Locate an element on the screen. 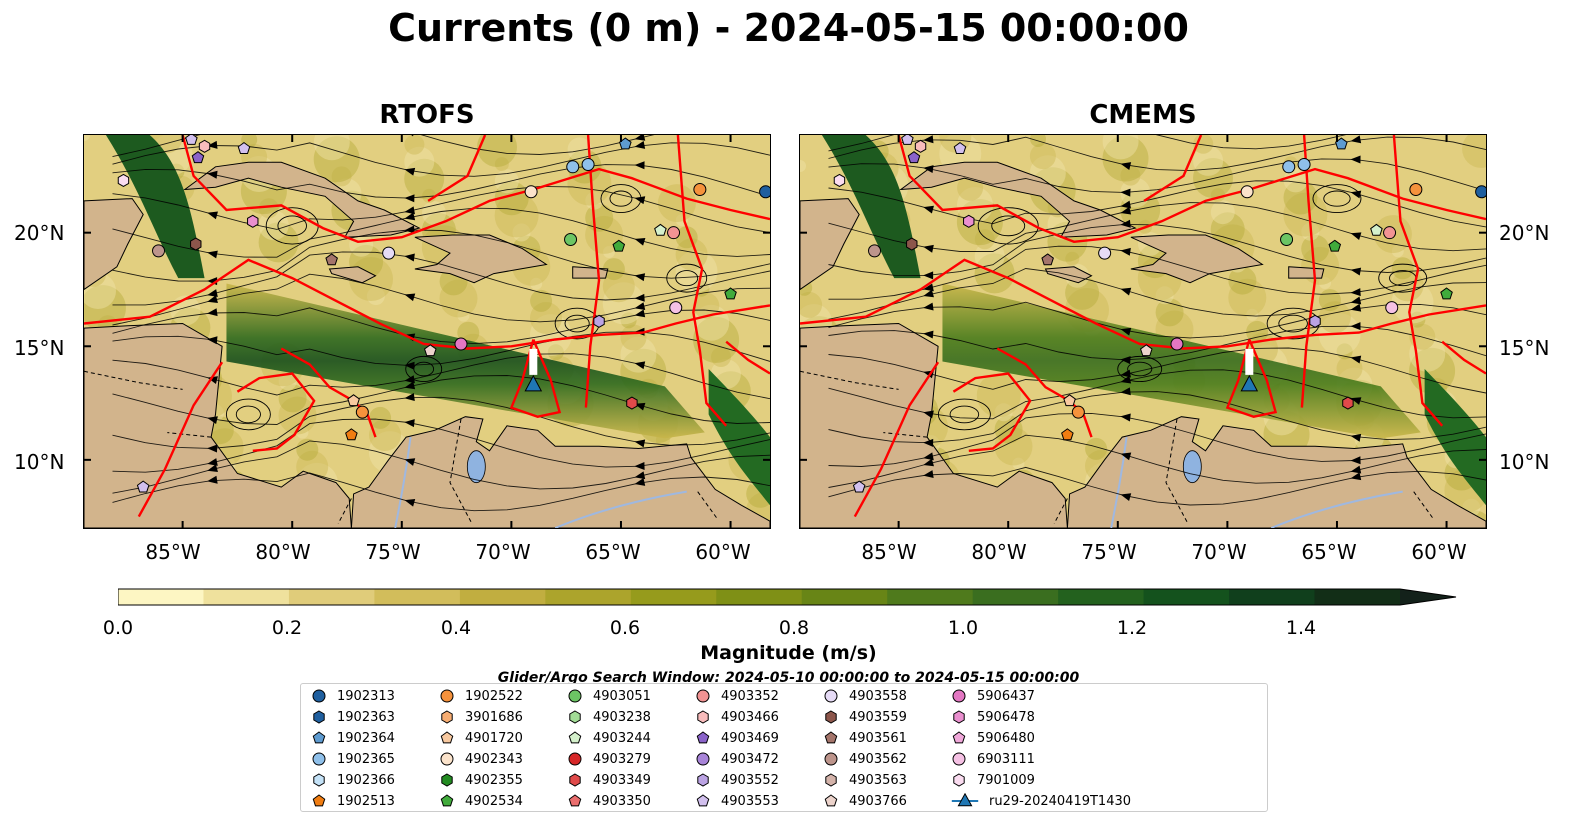 This screenshot has height=829, width=1577. lon-tick-label: 80°W is located at coordinates (999, 552).